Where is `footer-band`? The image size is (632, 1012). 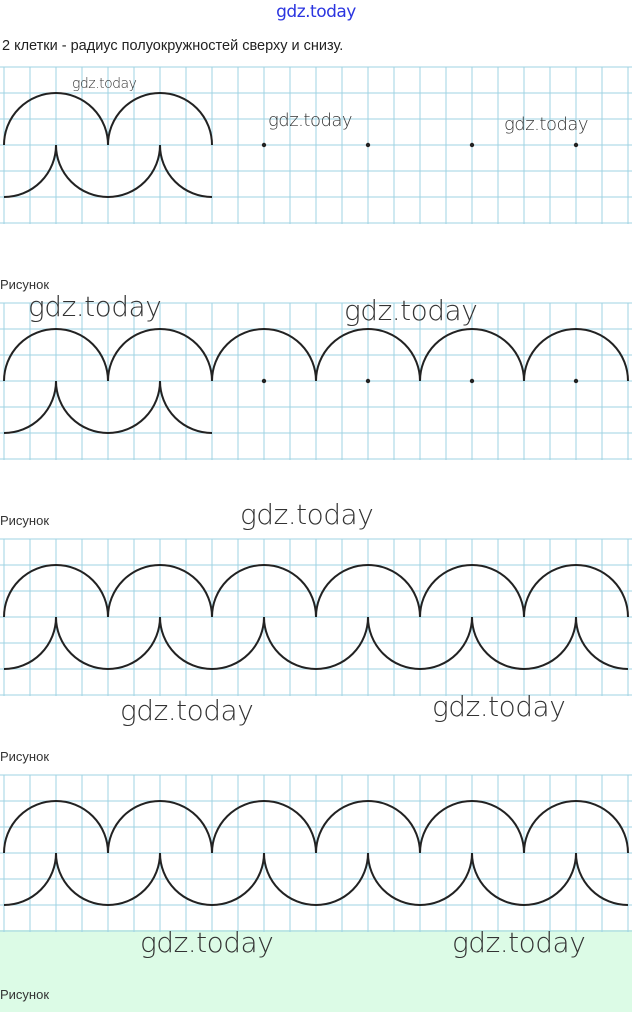
footer-band is located at coordinates (316, 971).